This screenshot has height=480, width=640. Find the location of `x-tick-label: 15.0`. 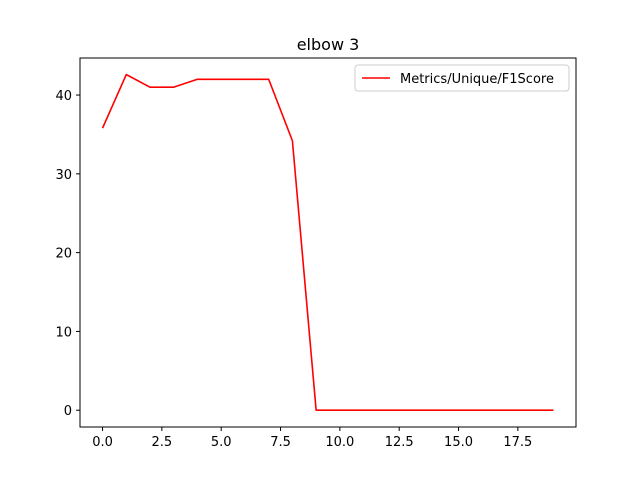

x-tick-label: 15.0 is located at coordinates (458, 442).